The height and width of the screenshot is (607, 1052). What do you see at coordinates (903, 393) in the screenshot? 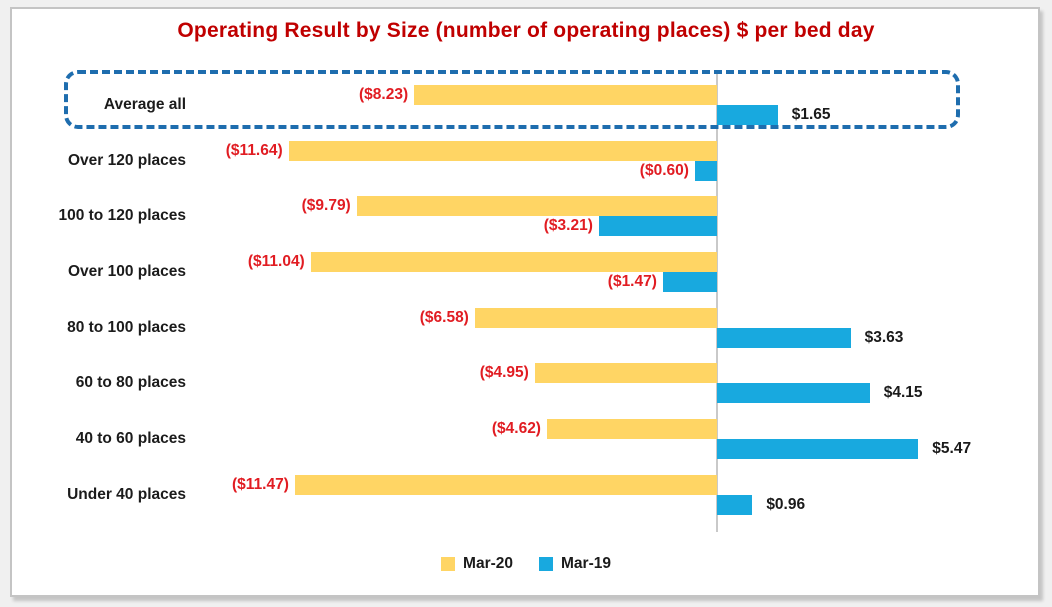
I see `mar19-value-label: $4.15` at bounding box center [903, 393].